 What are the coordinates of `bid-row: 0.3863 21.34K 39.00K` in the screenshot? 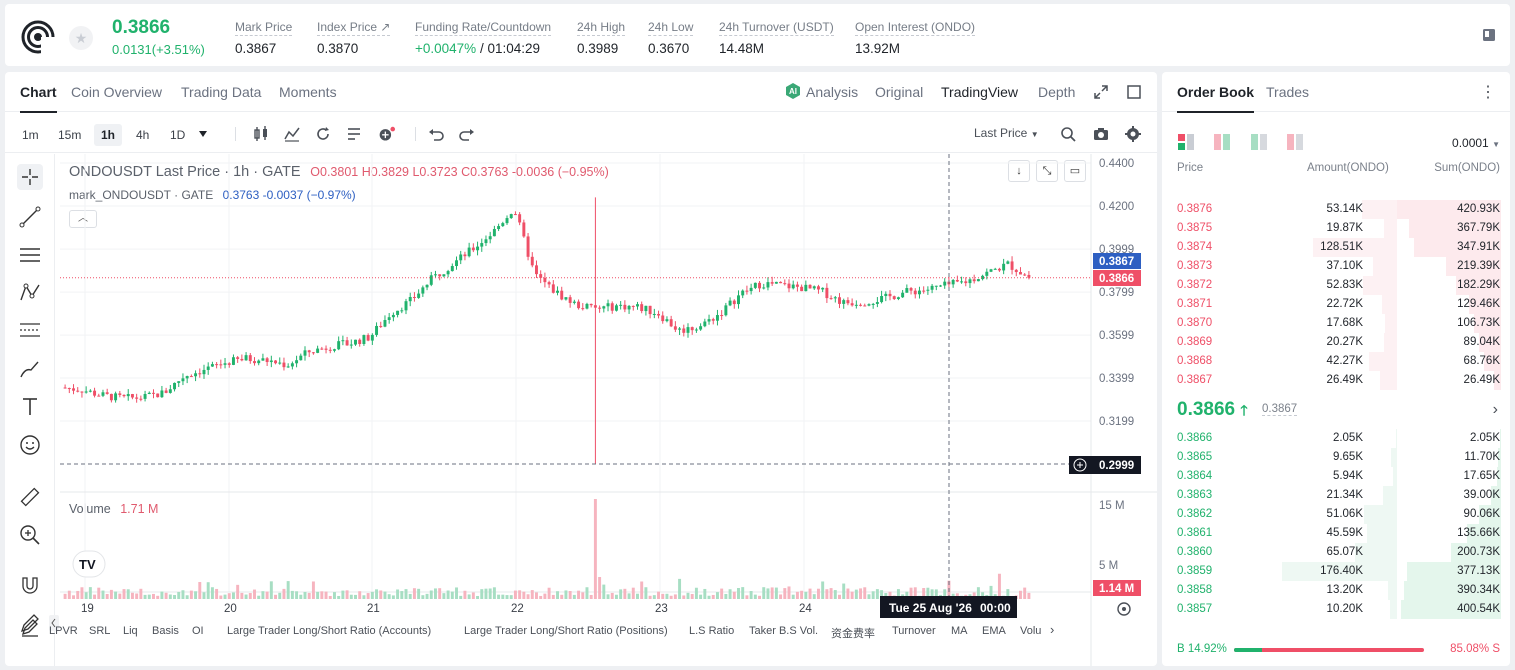 It's located at (1336, 495).